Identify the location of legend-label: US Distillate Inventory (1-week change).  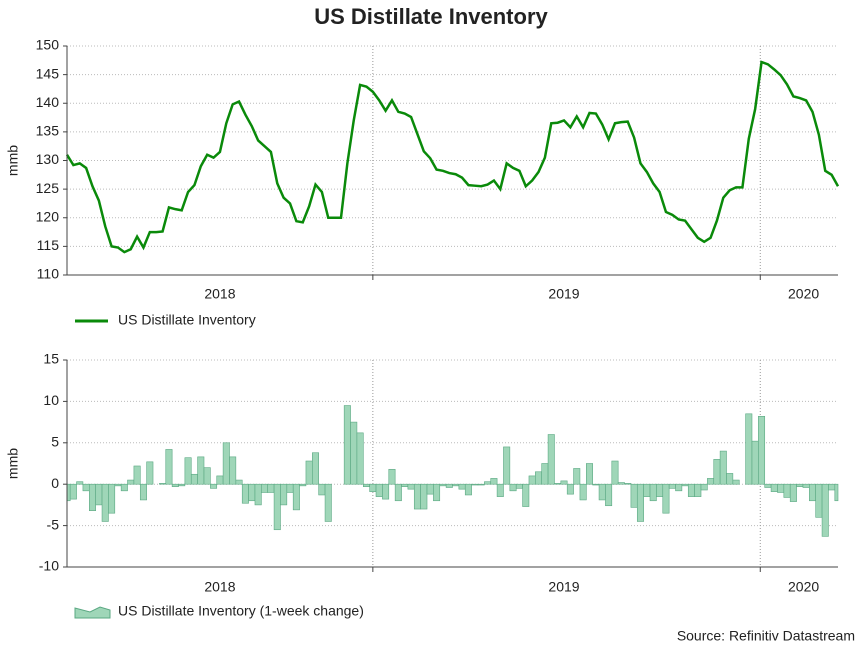
(241, 611).